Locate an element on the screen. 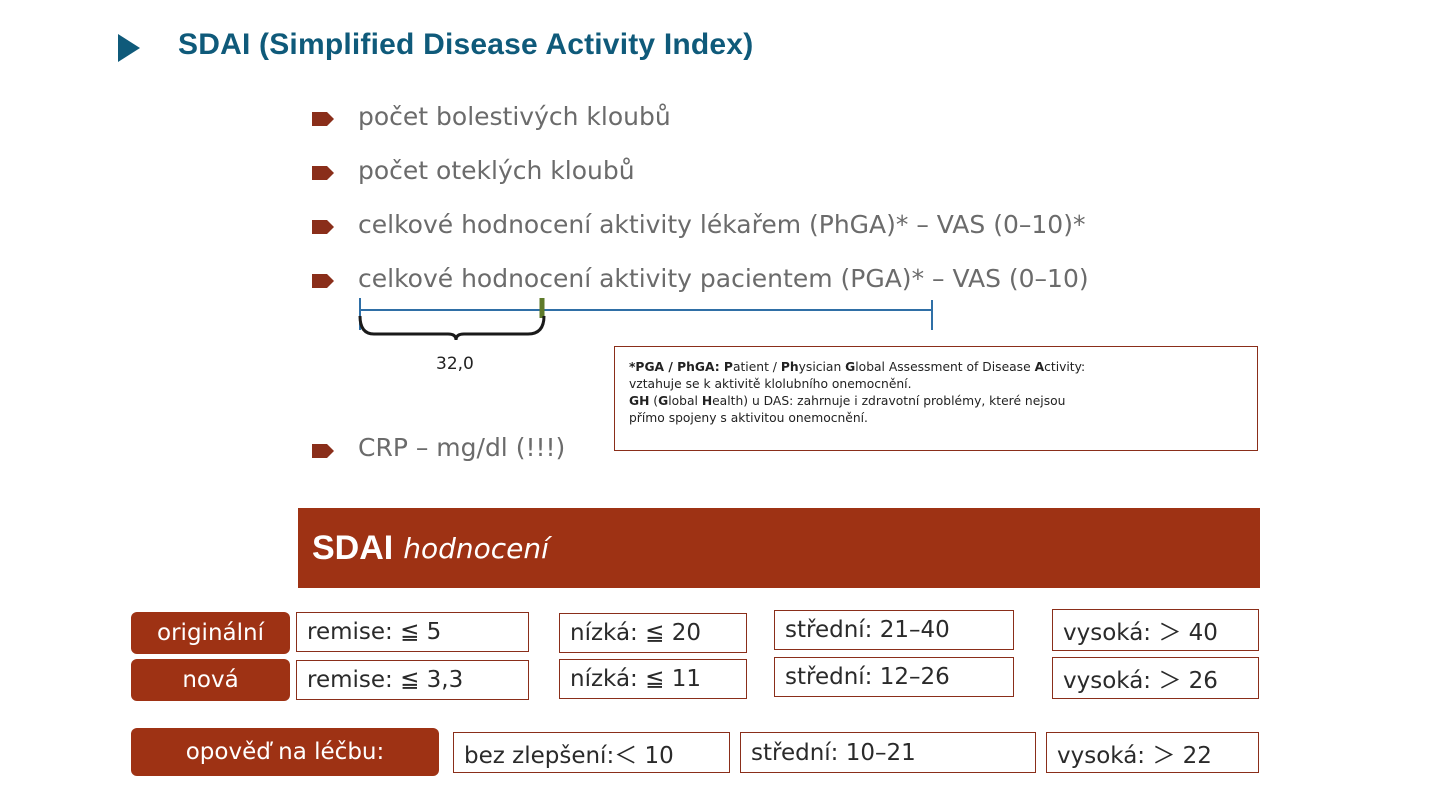  banner-italic: hodnocení is located at coordinates (476, 548).